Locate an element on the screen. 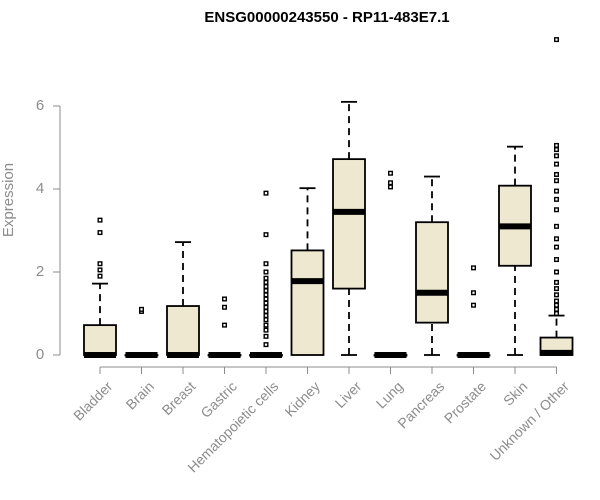 Image resolution: width=600 pixels, height=500 pixels. box-lung is located at coordinates (390, 264).